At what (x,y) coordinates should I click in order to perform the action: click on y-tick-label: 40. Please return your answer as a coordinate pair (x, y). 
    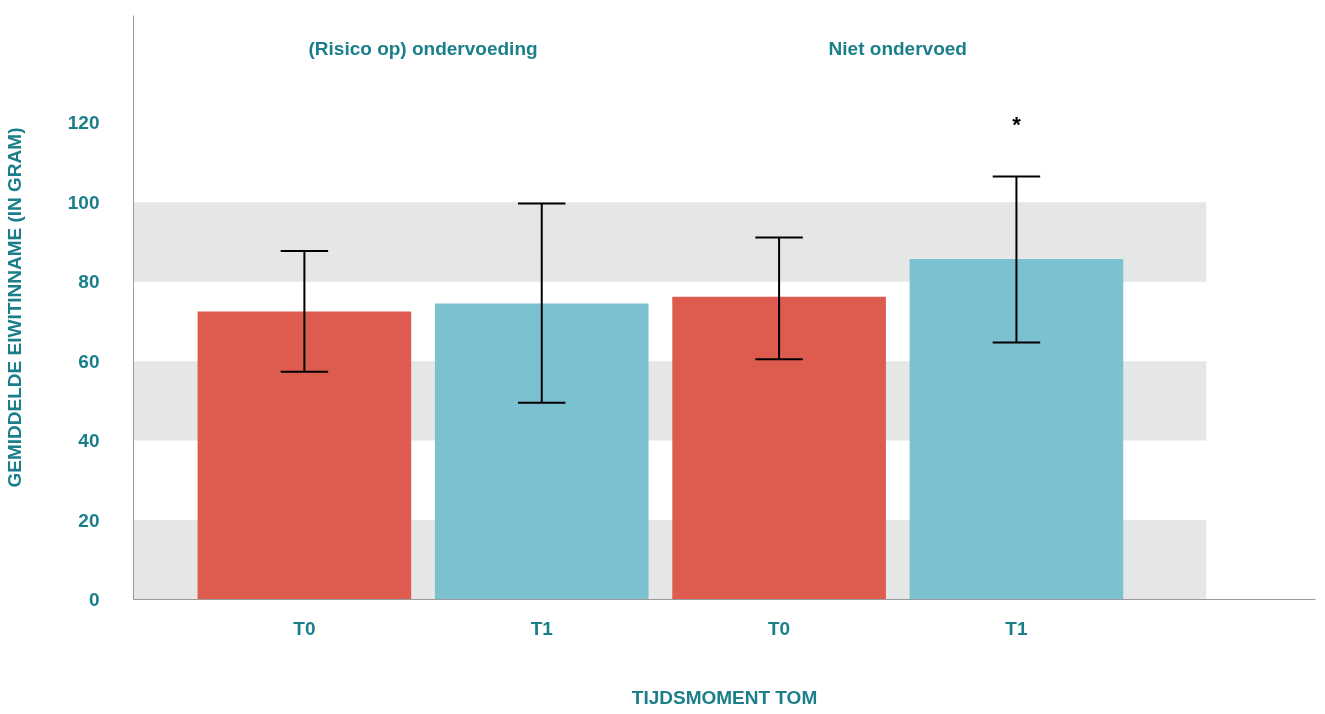
    Looking at the image, I should click on (89, 441).